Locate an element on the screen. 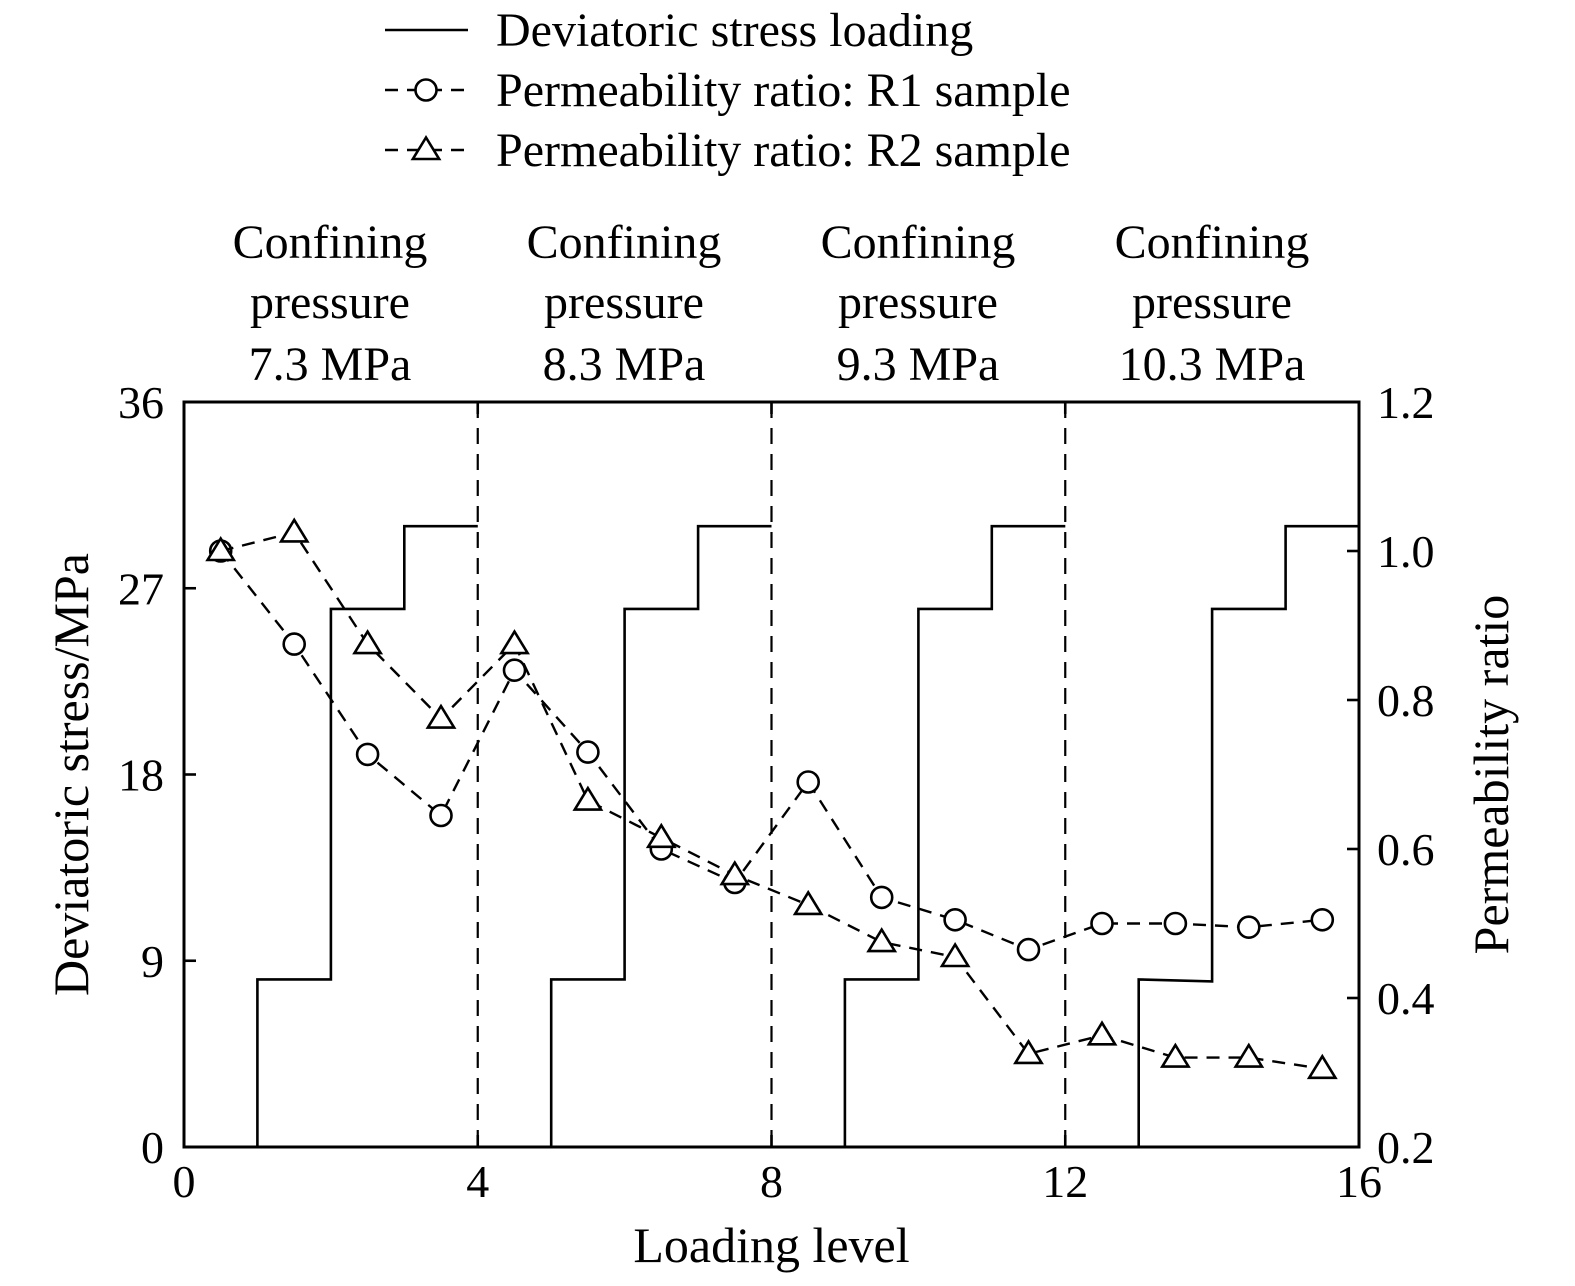 The image size is (1575, 1286). y-left-tick-label: 18 is located at coordinates (141, 775).